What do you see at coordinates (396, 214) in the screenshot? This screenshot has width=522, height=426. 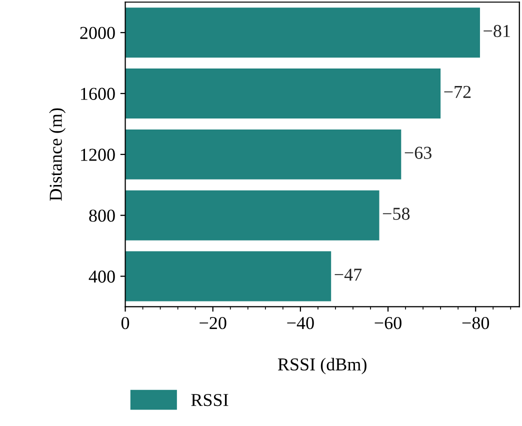 I see `data-label: −58` at bounding box center [396, 214].